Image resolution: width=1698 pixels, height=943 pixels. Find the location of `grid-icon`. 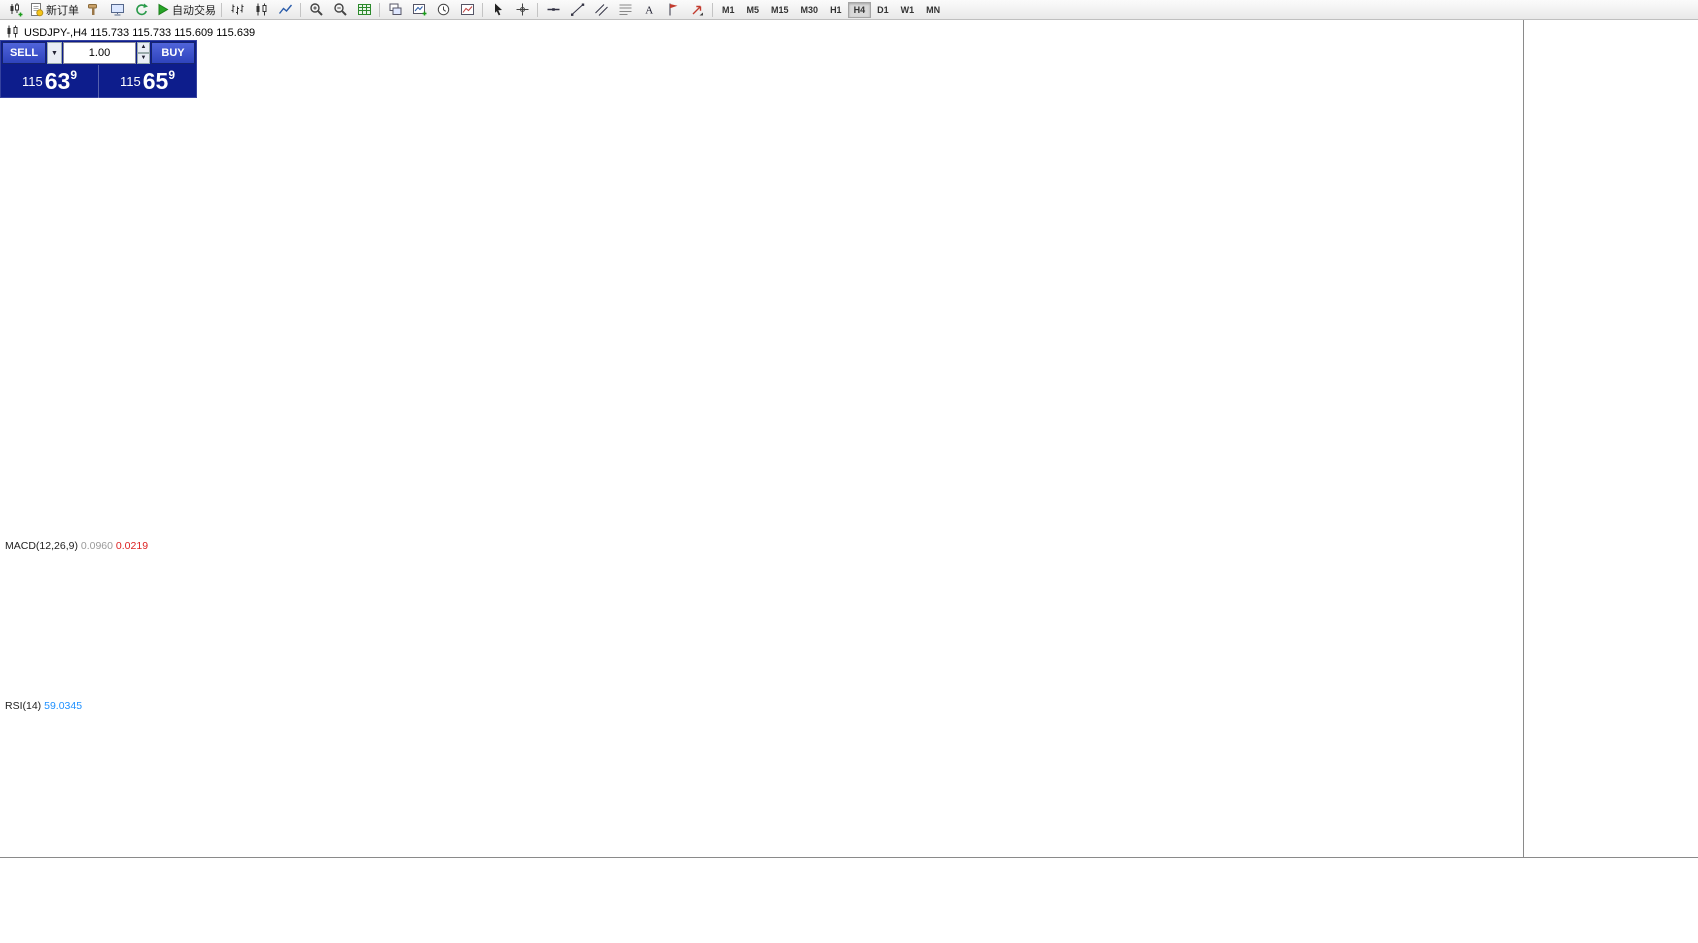

grid-icon is located at coordinates (364, 9).